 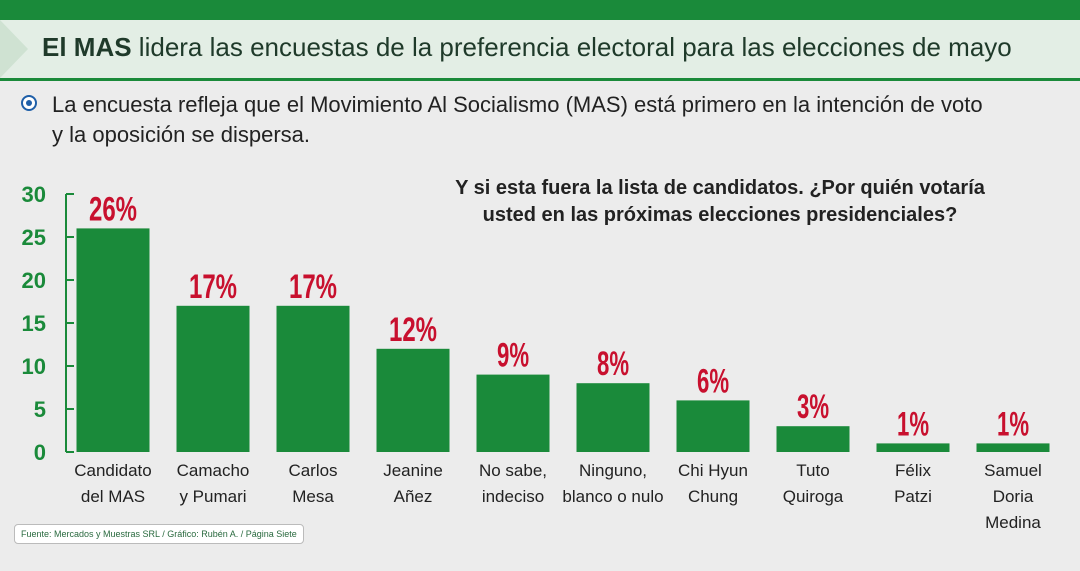 I want to click on y-tick-label: 15, so click(x=34, y=323).